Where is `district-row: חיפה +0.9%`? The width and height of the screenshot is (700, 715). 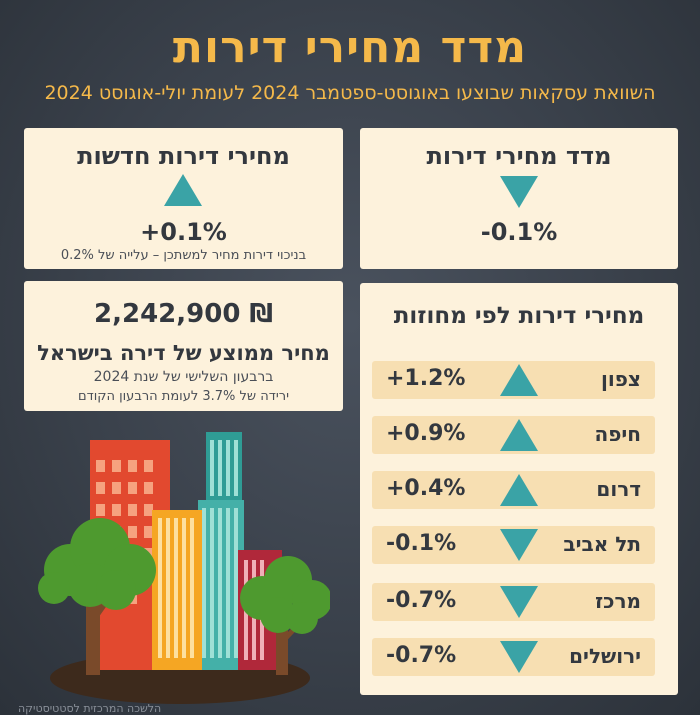 district-row: חיפה +0.9% is located at coordinates (513, 435).